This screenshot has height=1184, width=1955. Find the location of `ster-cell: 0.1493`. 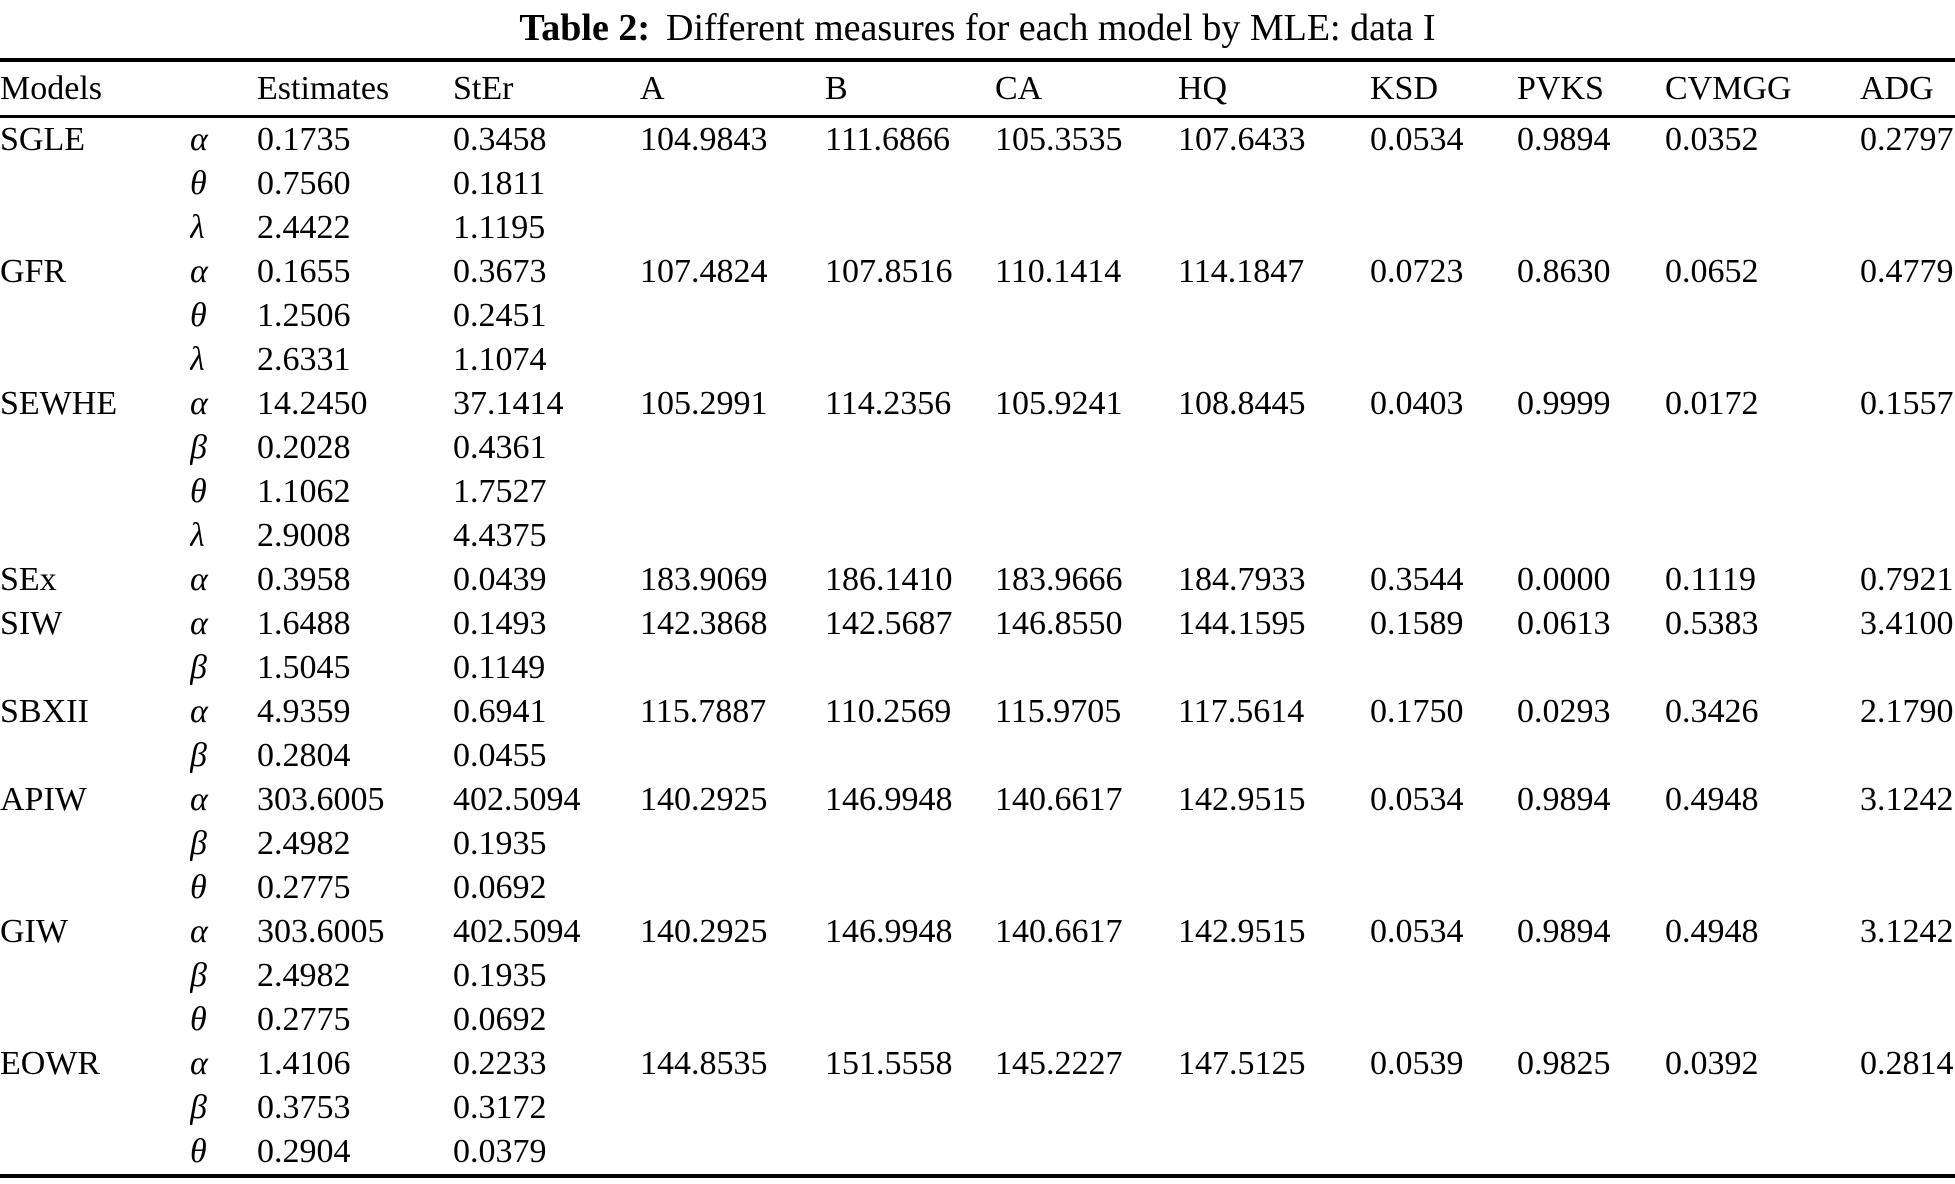

ster-cell: 0.1493 is located at coordinates (500, 623).